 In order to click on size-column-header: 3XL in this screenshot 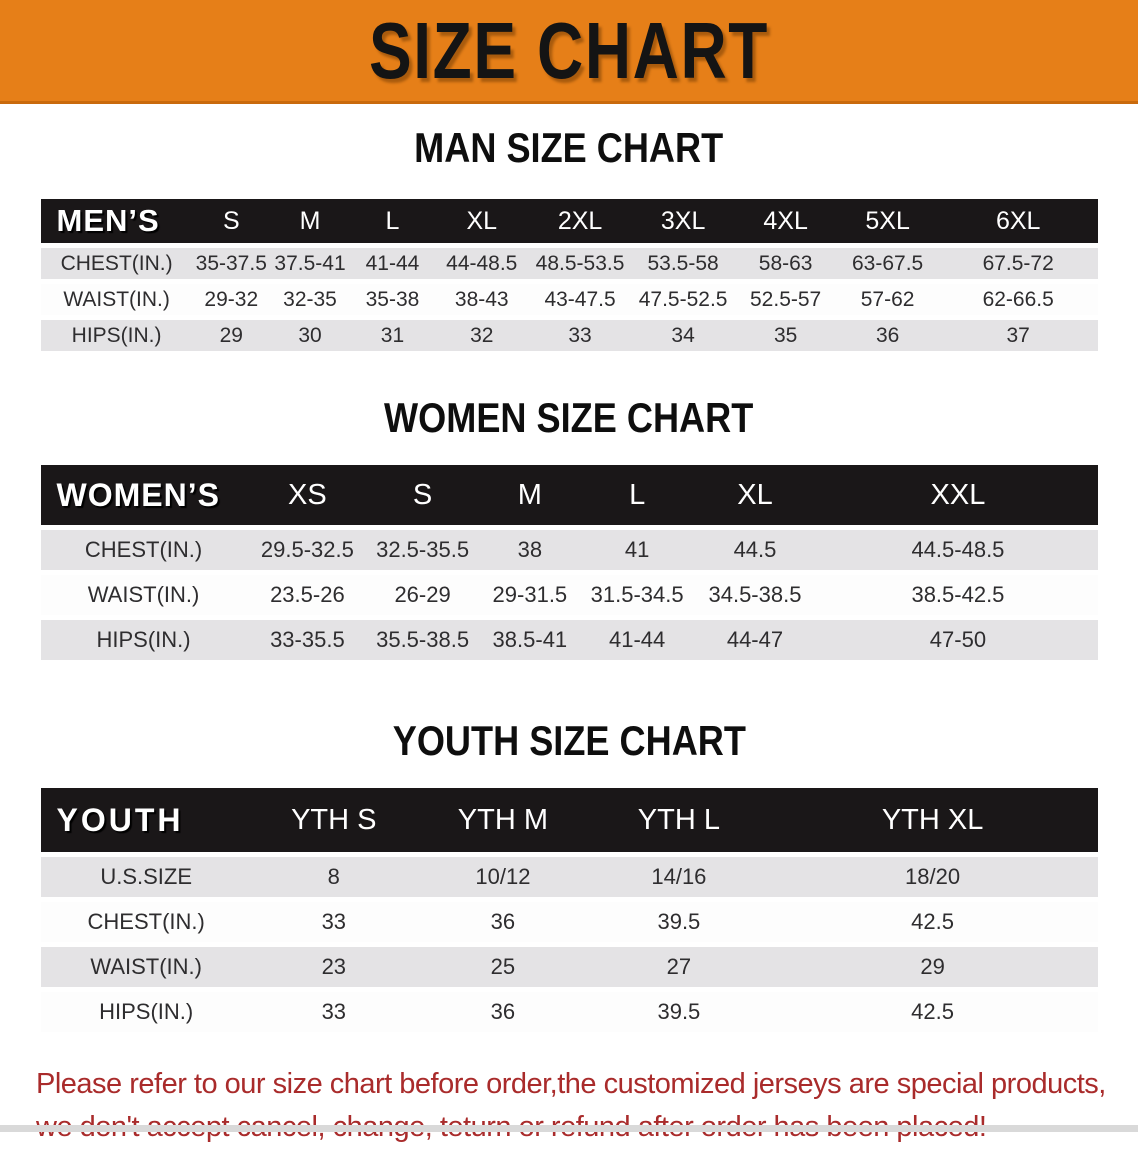, I will do `click(683, 221)`.